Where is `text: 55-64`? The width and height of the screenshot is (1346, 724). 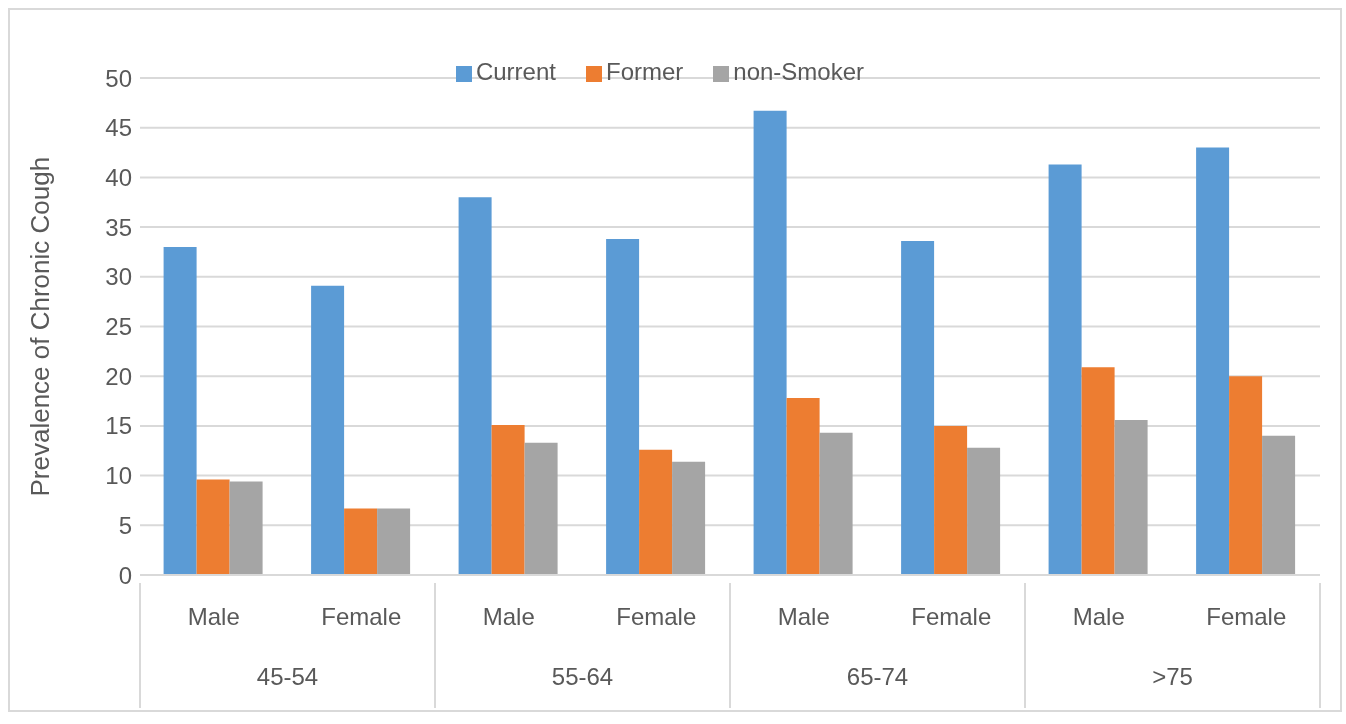
text: 55-64 is located at coordinates (582, 676).